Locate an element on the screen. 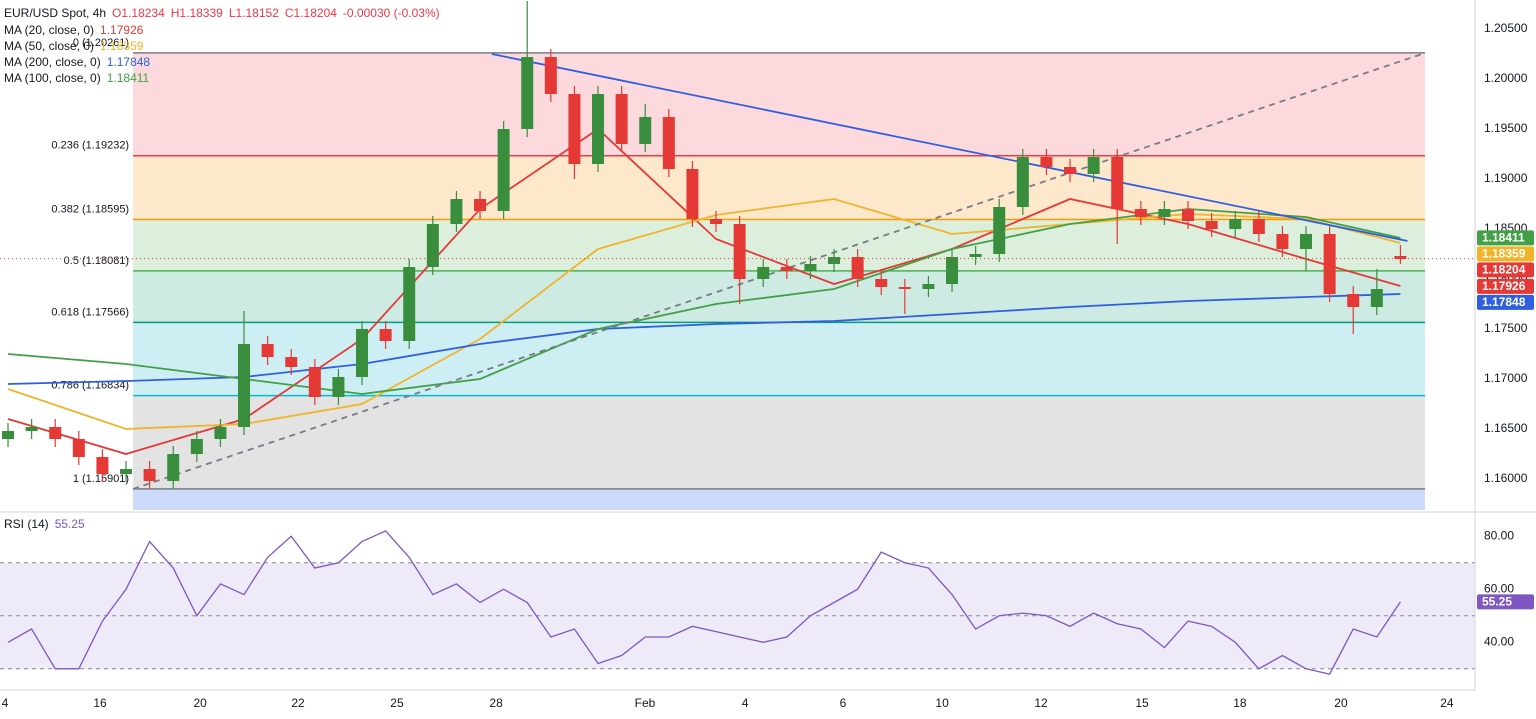 The height and width of the screenshot is (719, 1536). time-tick-label: 24 is located at coordinates (1447, 703).